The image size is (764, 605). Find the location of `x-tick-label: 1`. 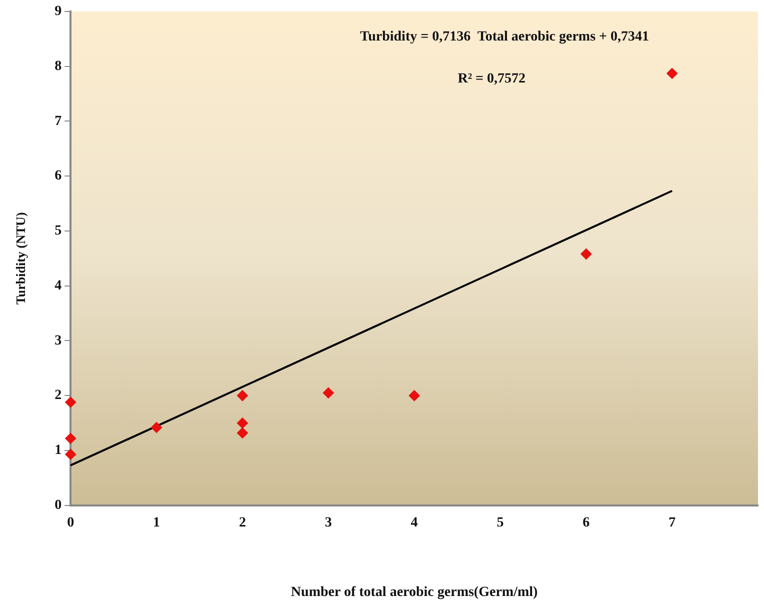

x-tick-label: 1 is located at coordinates (156, 522).